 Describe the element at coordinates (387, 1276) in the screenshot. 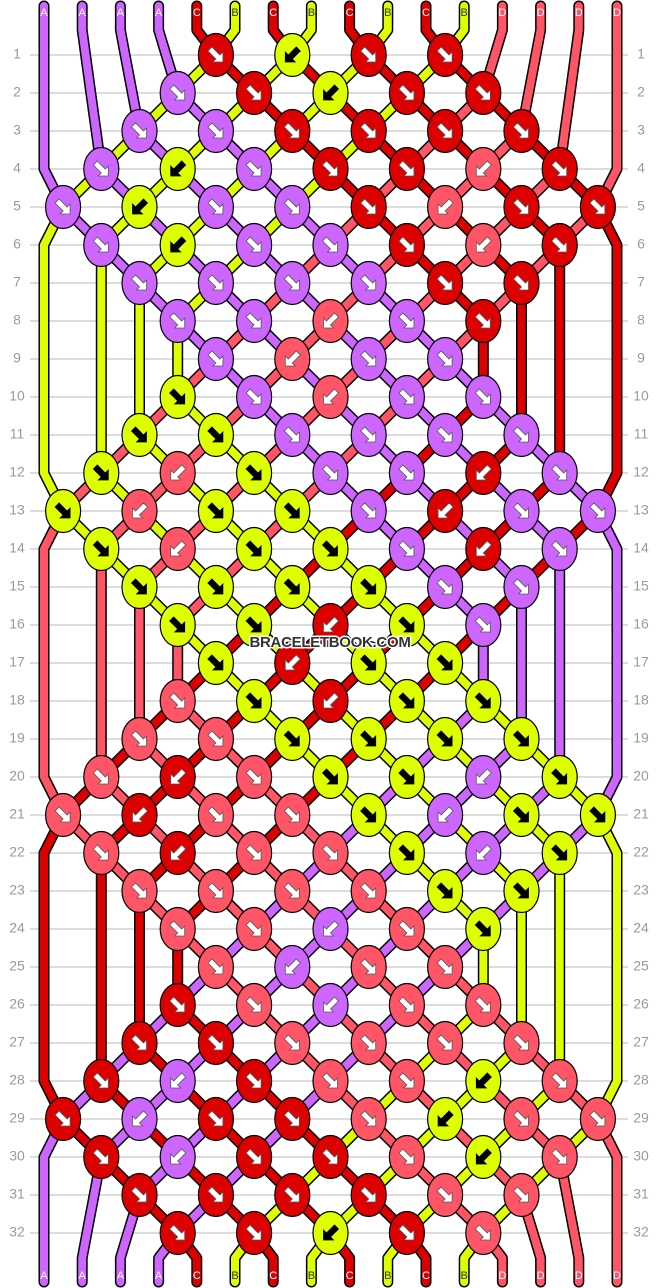

I see `bottom-string-label: B` at that location.